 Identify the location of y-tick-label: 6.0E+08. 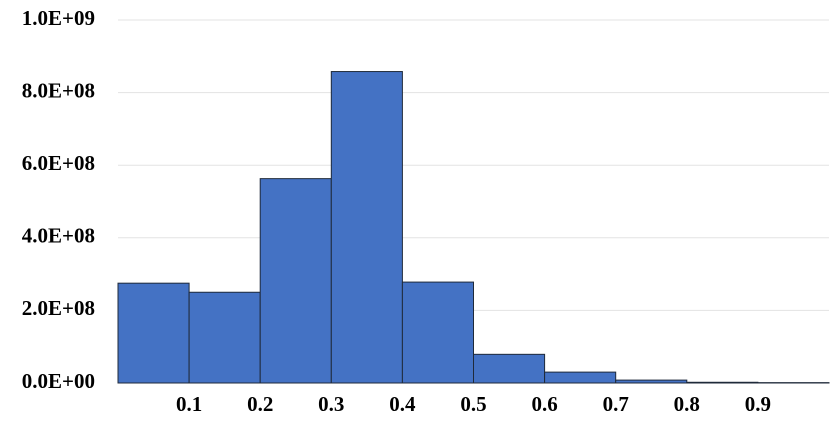
(58, 163).